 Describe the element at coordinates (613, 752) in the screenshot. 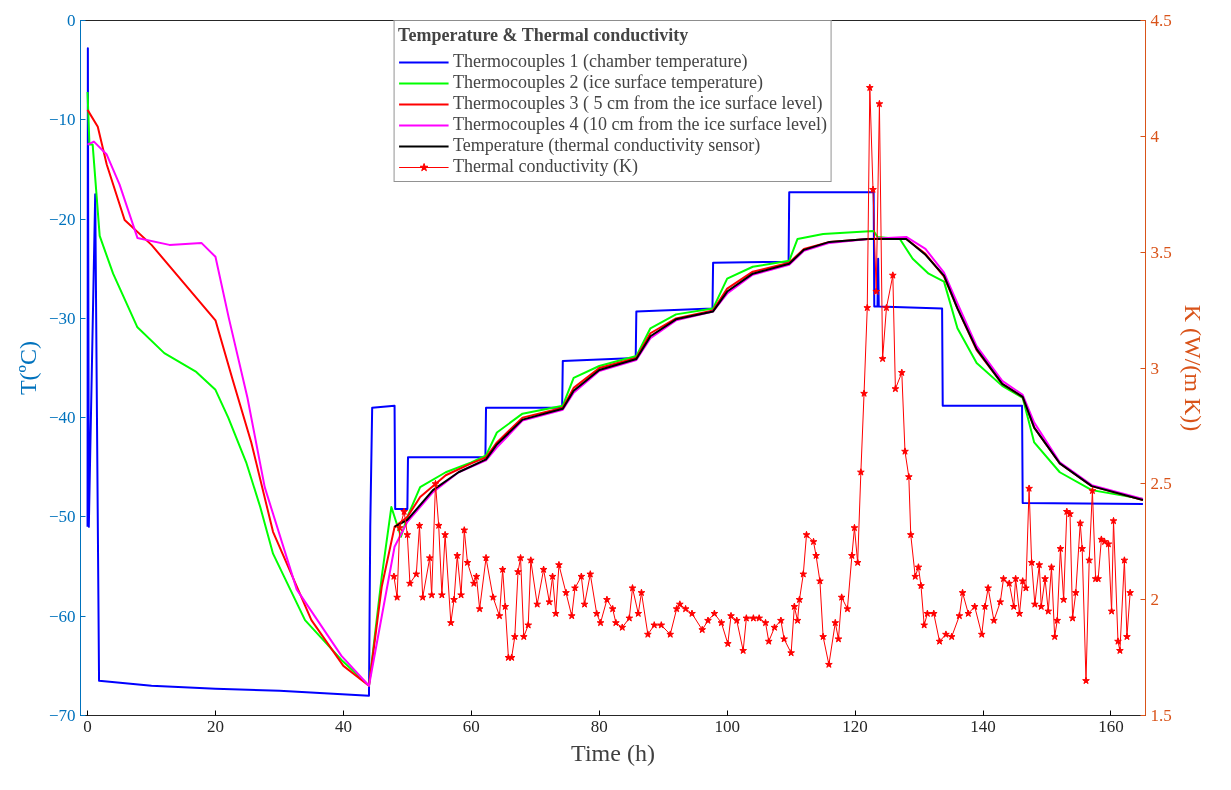

I see `x-axis-title: Time (h)` at that location.